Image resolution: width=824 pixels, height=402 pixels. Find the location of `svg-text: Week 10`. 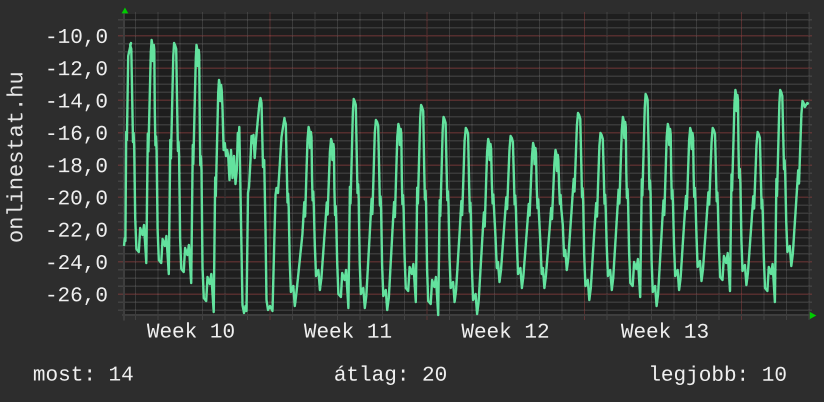

svg-text: Week 10 is located at coordinates (191, 333).